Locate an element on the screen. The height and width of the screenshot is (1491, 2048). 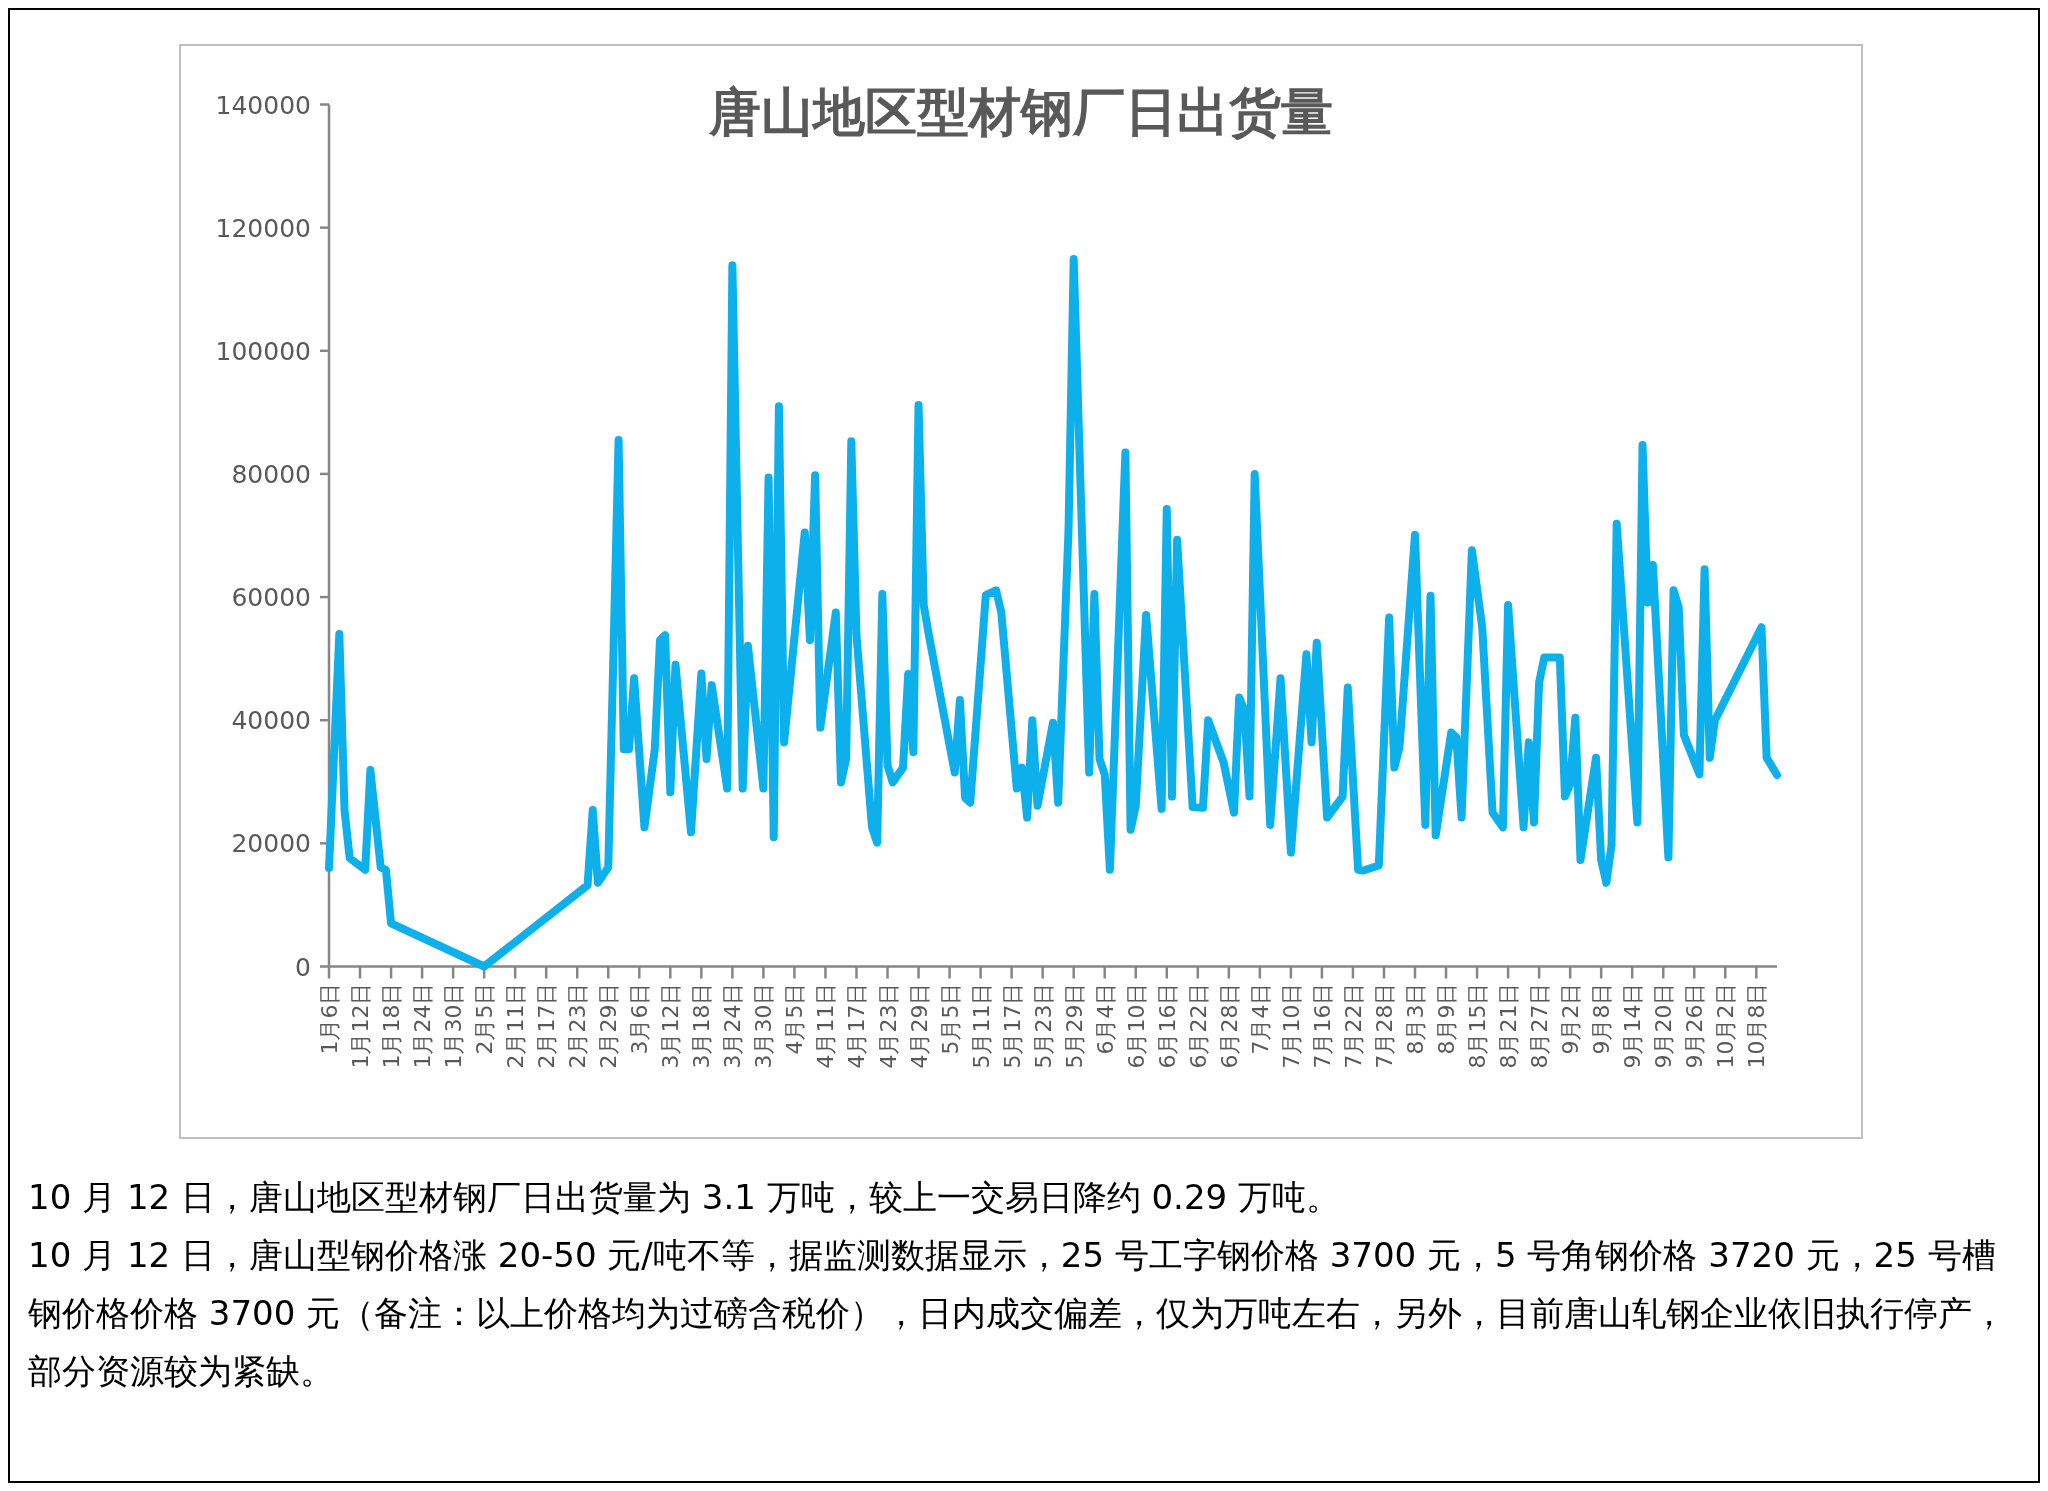
x-tick-label: 9月2日 is located at coordinates (1571, 1018).